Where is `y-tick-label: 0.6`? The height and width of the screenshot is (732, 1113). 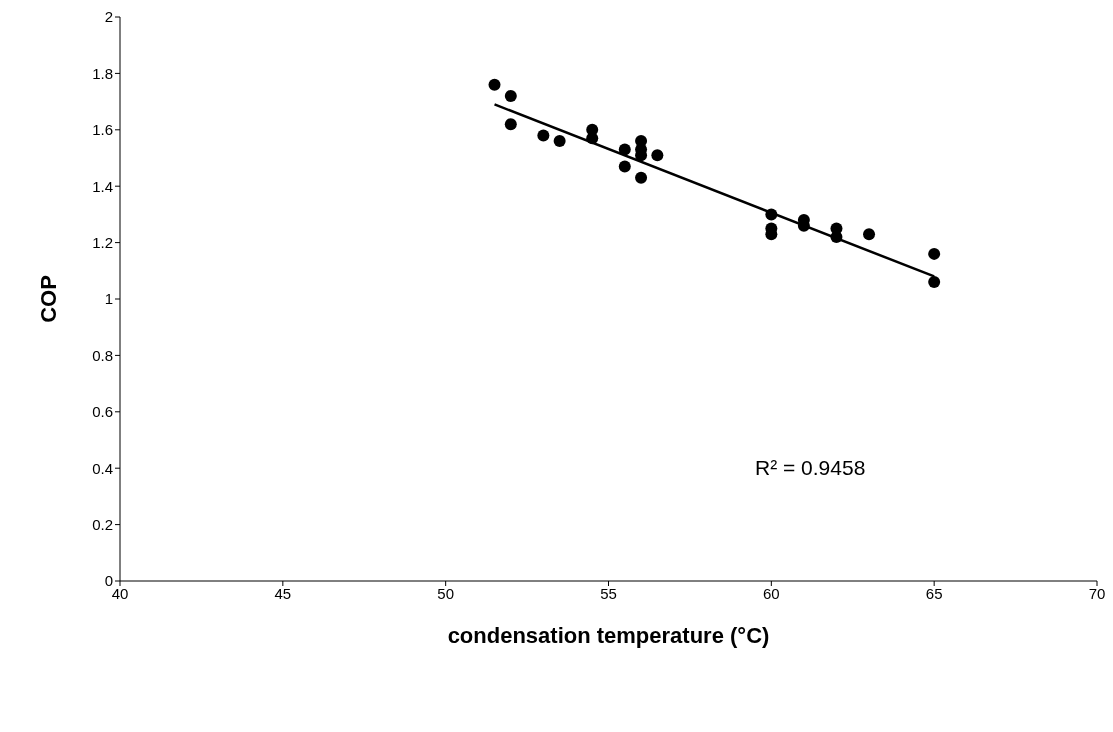 y-tick-label: 0.6 is located at coordinates (102, 412).